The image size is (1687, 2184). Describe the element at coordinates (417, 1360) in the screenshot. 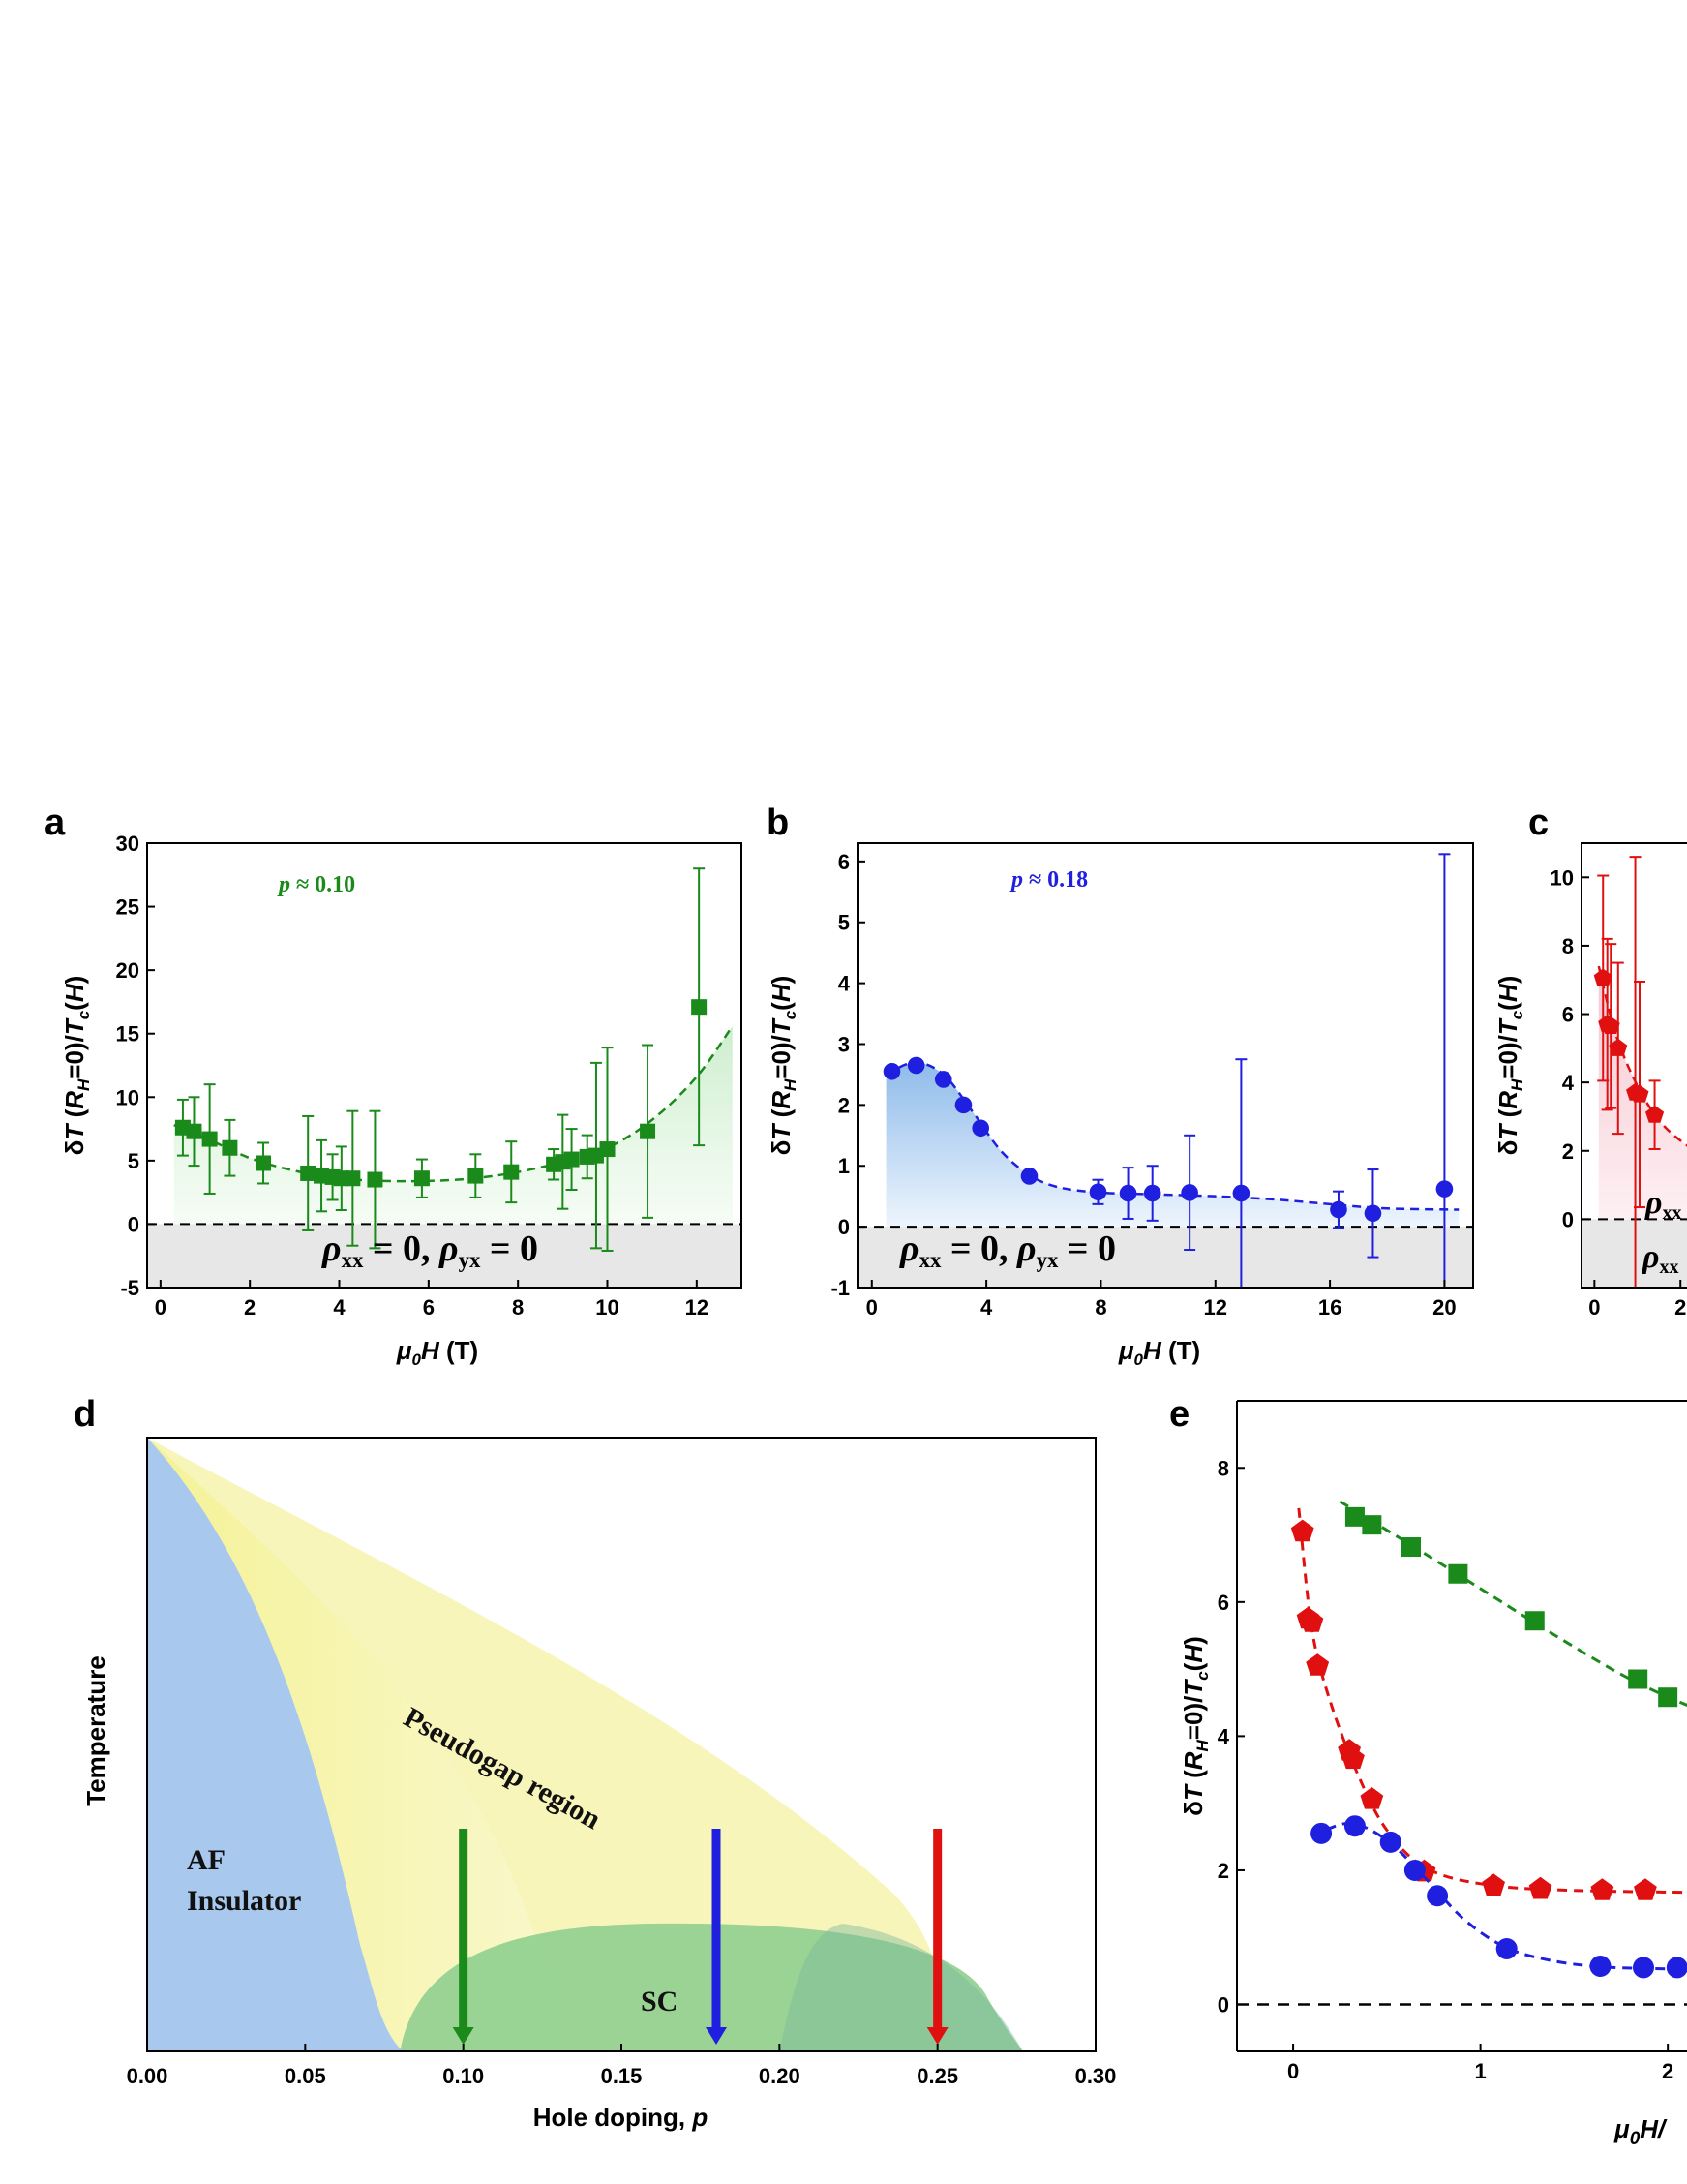

I see `x-axis-label-part: 0` at that location.